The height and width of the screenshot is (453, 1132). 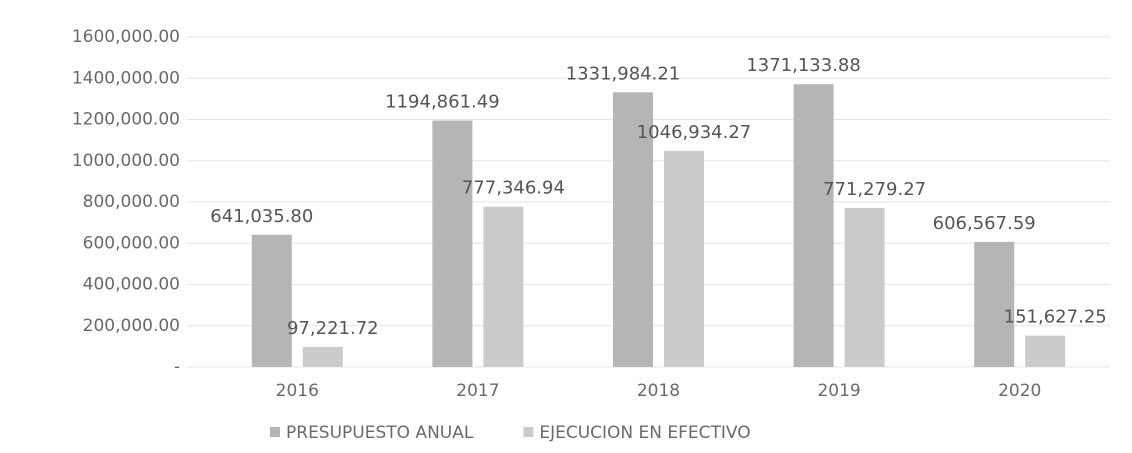 What do you see at coordinates (126, 120) in the screenshot?
I see `y-tick-label: 1200,000.00` at bounding box center [126, 120].